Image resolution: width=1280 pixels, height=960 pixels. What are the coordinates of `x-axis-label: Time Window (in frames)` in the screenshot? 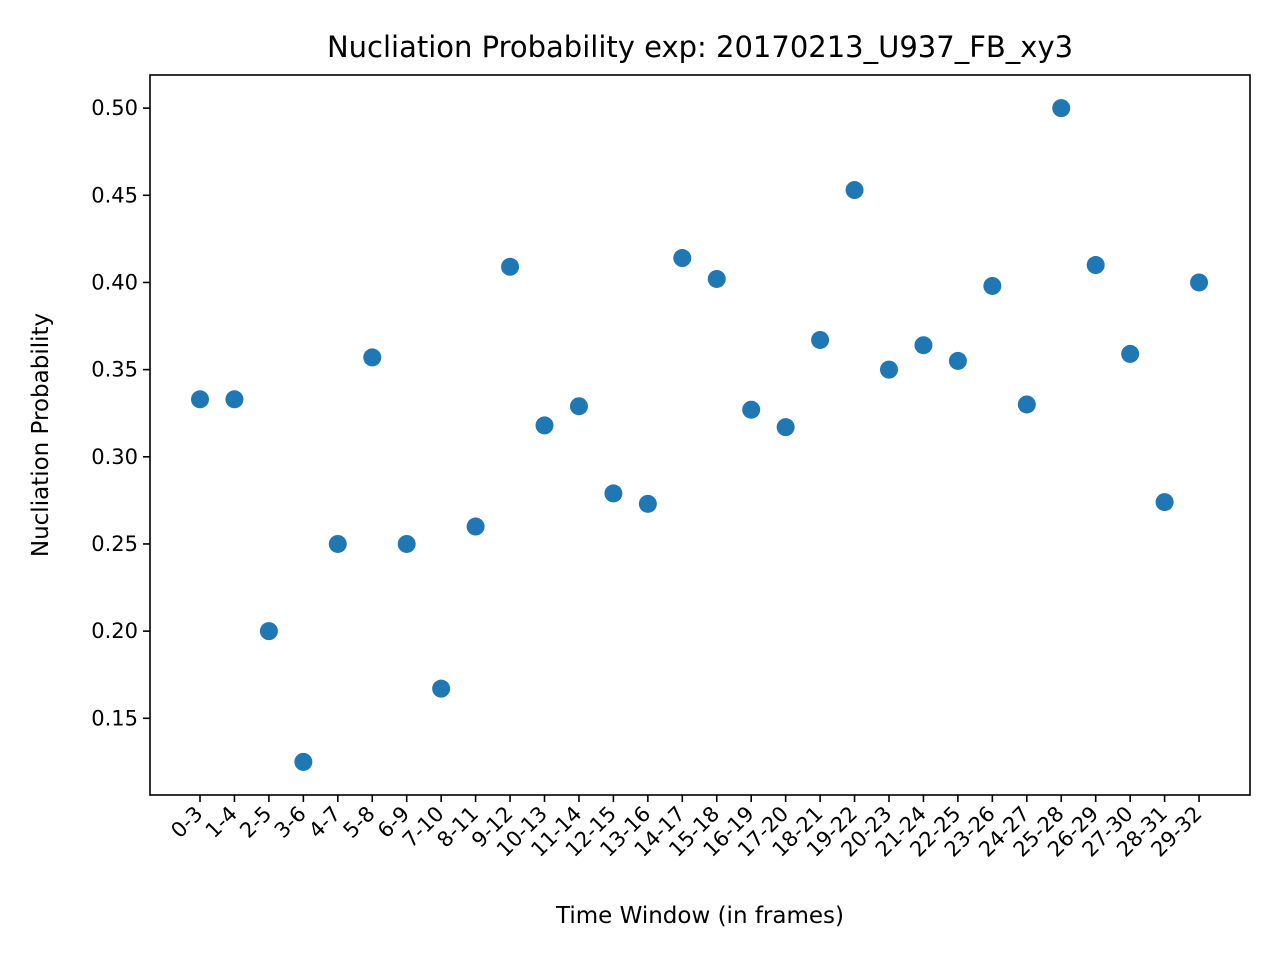 It's located at (699, 916).